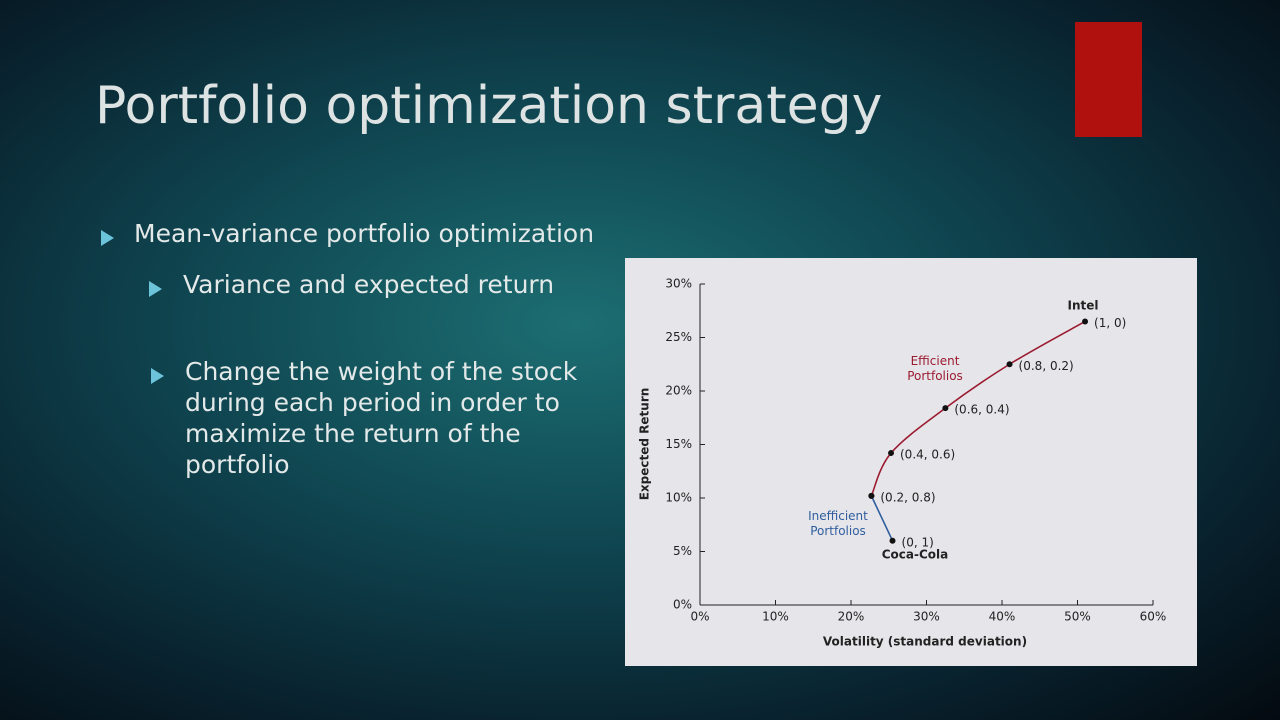 Image resolution: width=1280 pixels, height=720 pixels. What do you see at coordinates (1153, 617) in the screenshot?
I see `x-tick-label: 60%` at bounding box center [1153, 617].